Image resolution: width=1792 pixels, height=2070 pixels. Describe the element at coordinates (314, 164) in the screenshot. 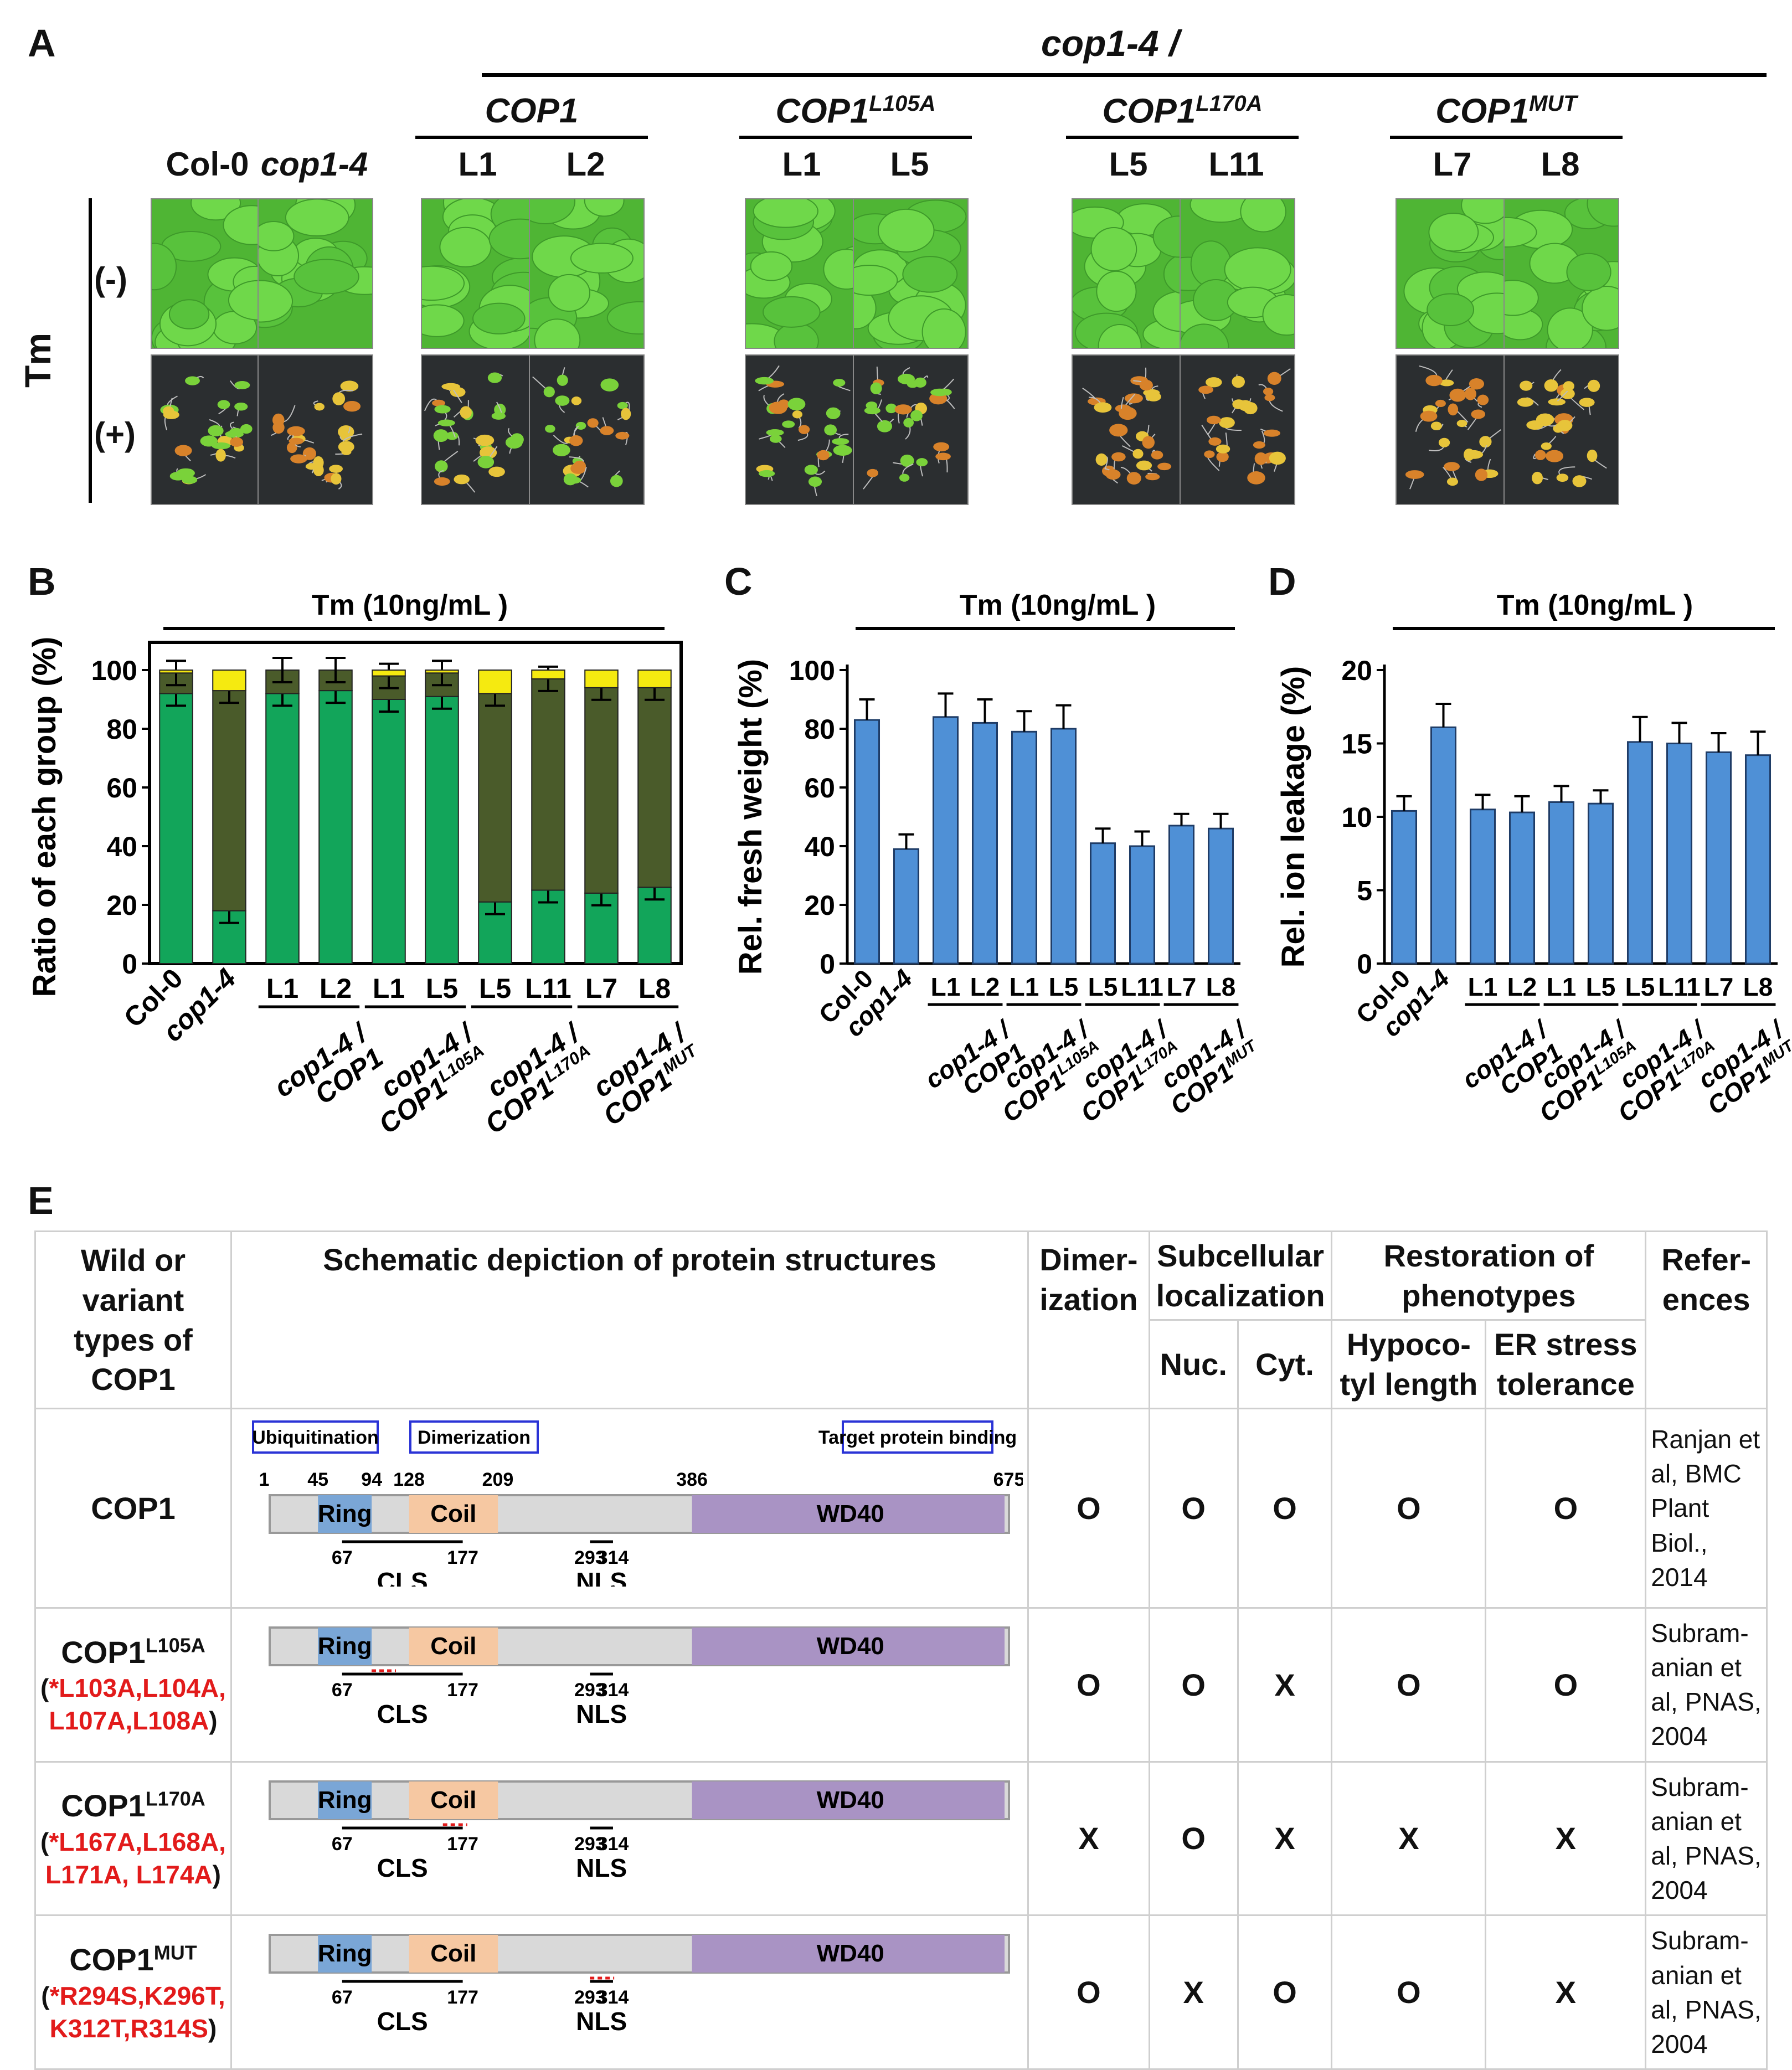

I see `panel-a-column-1: cop1-4` at that location.